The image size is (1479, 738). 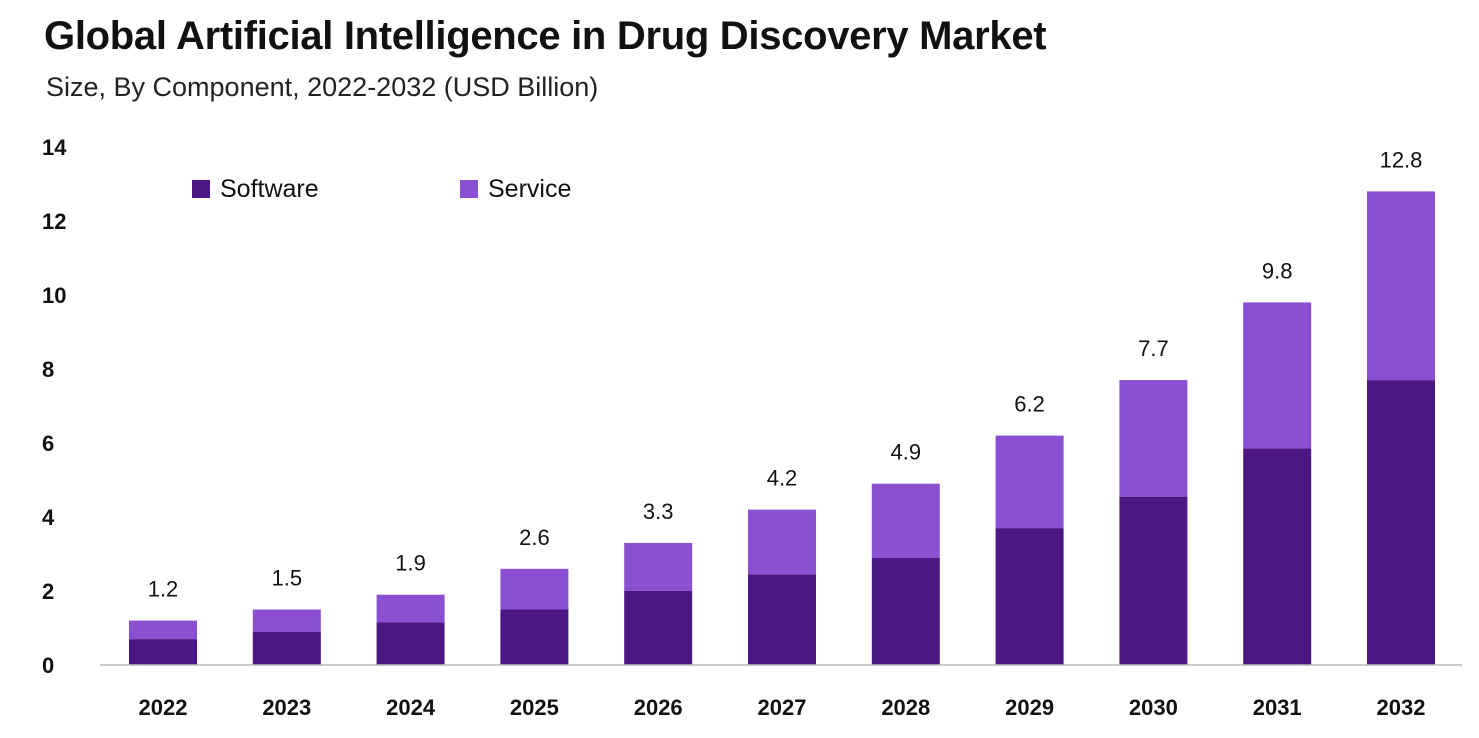 What do you see at coordinates (1153, 580) in the screenshot?
I see `bar-software-2030` at bounding box center [1153, 580].